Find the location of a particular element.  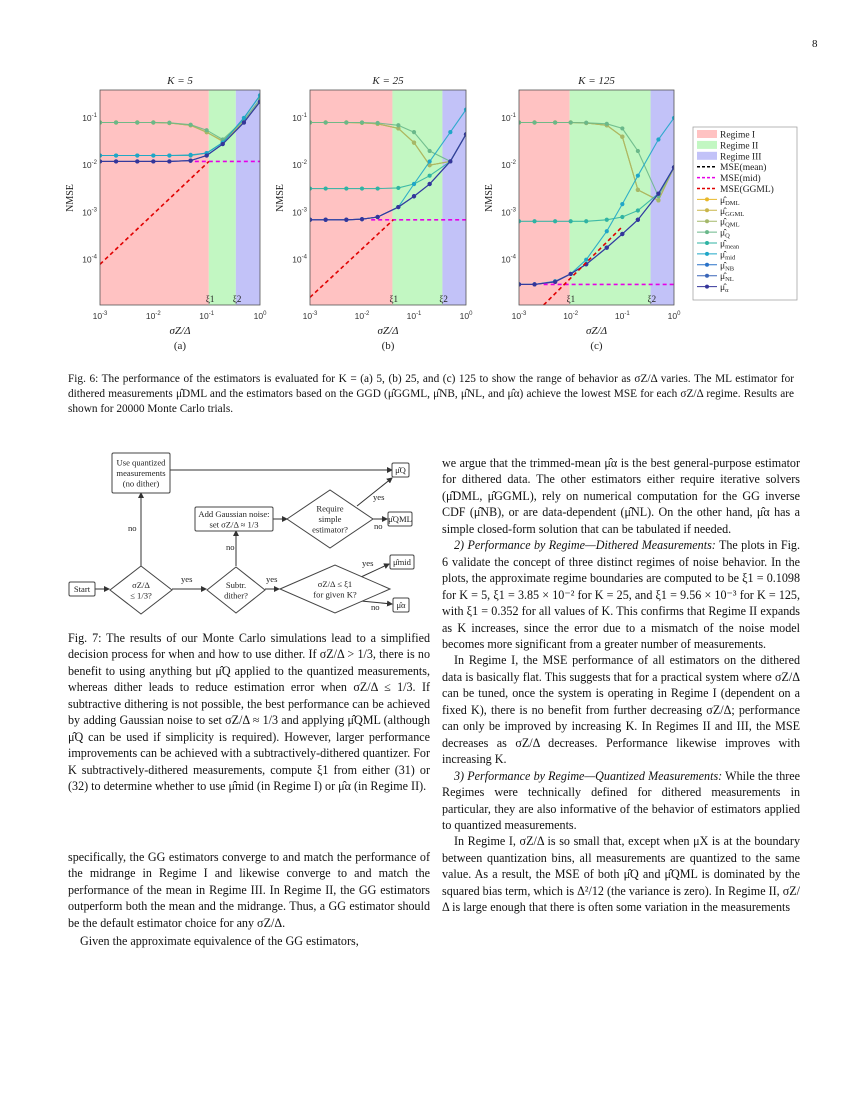

start-node: Start is located at coordinates (82, 589).